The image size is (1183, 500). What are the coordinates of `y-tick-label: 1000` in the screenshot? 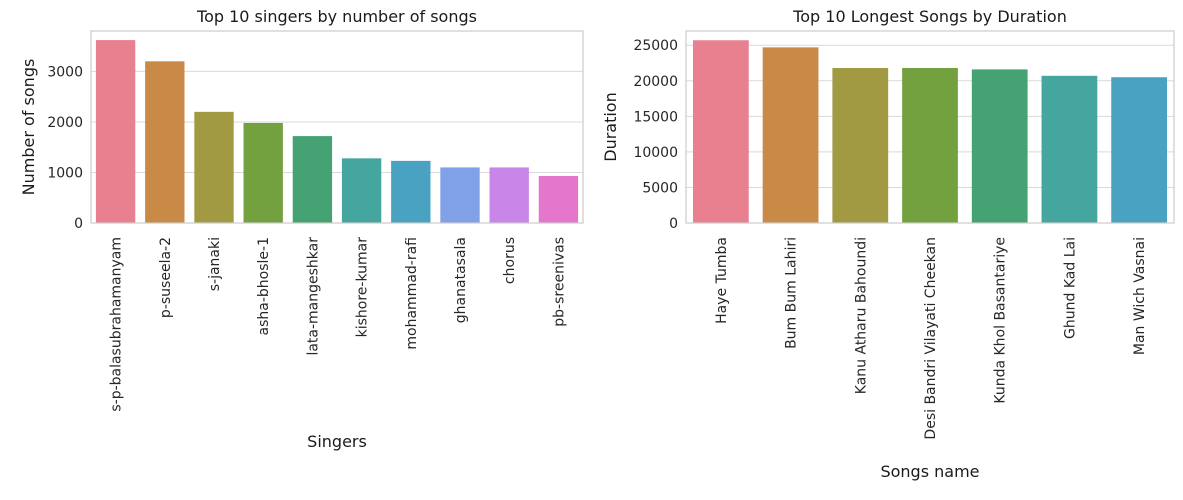 It's located at (65, 173).